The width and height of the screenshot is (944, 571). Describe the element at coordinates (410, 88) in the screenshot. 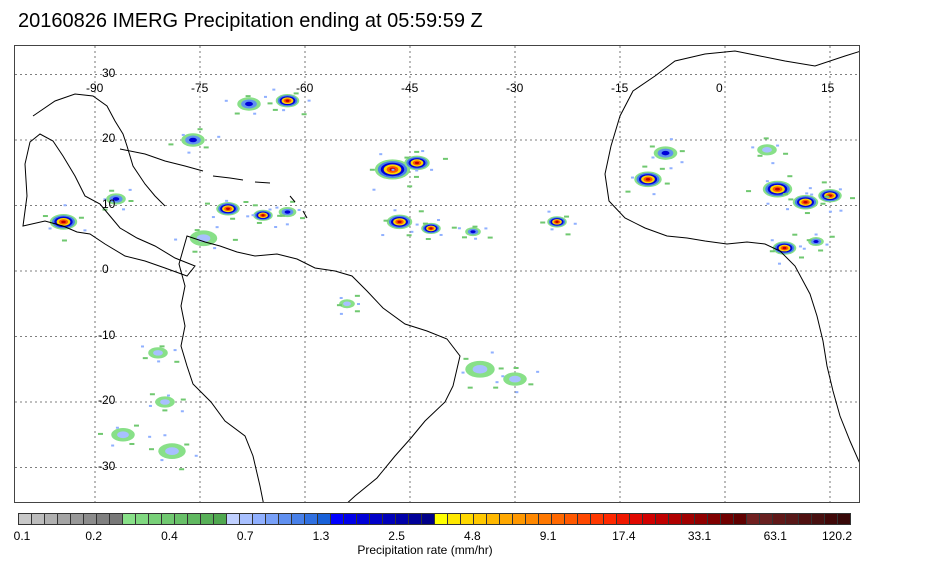

I see `longitude-label: -45` at that location.